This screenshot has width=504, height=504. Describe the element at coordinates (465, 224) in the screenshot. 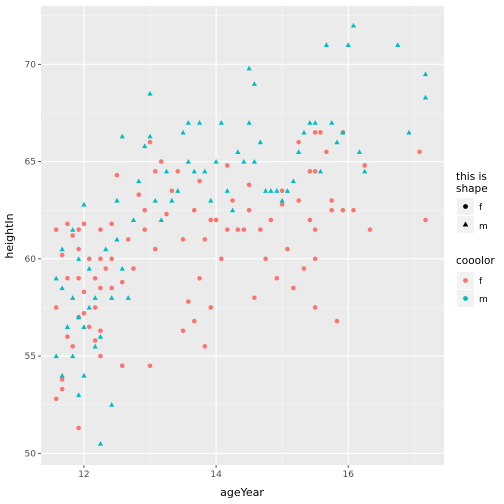

I see `shape-legend-triangle-icon` at that location.